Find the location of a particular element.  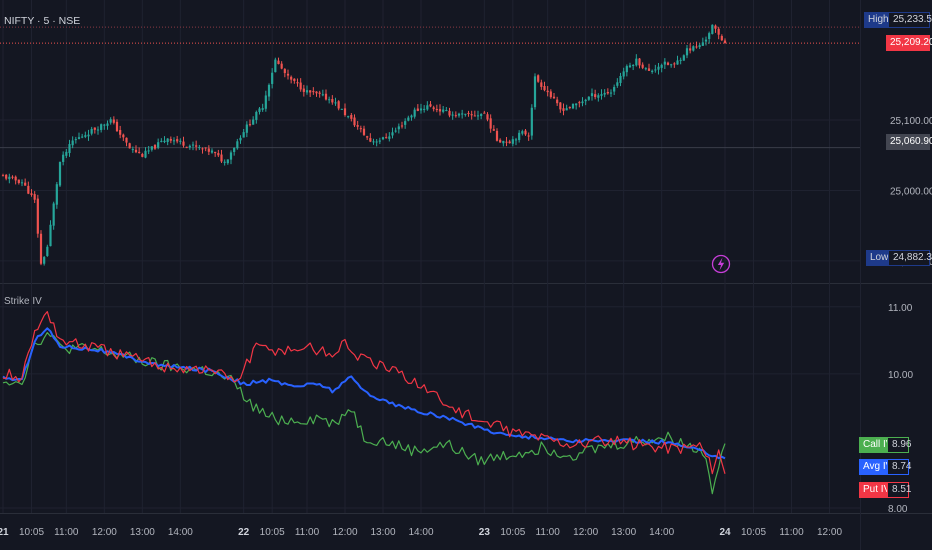

time-tick-label: 11:00 is located at coordinates (791, 532).